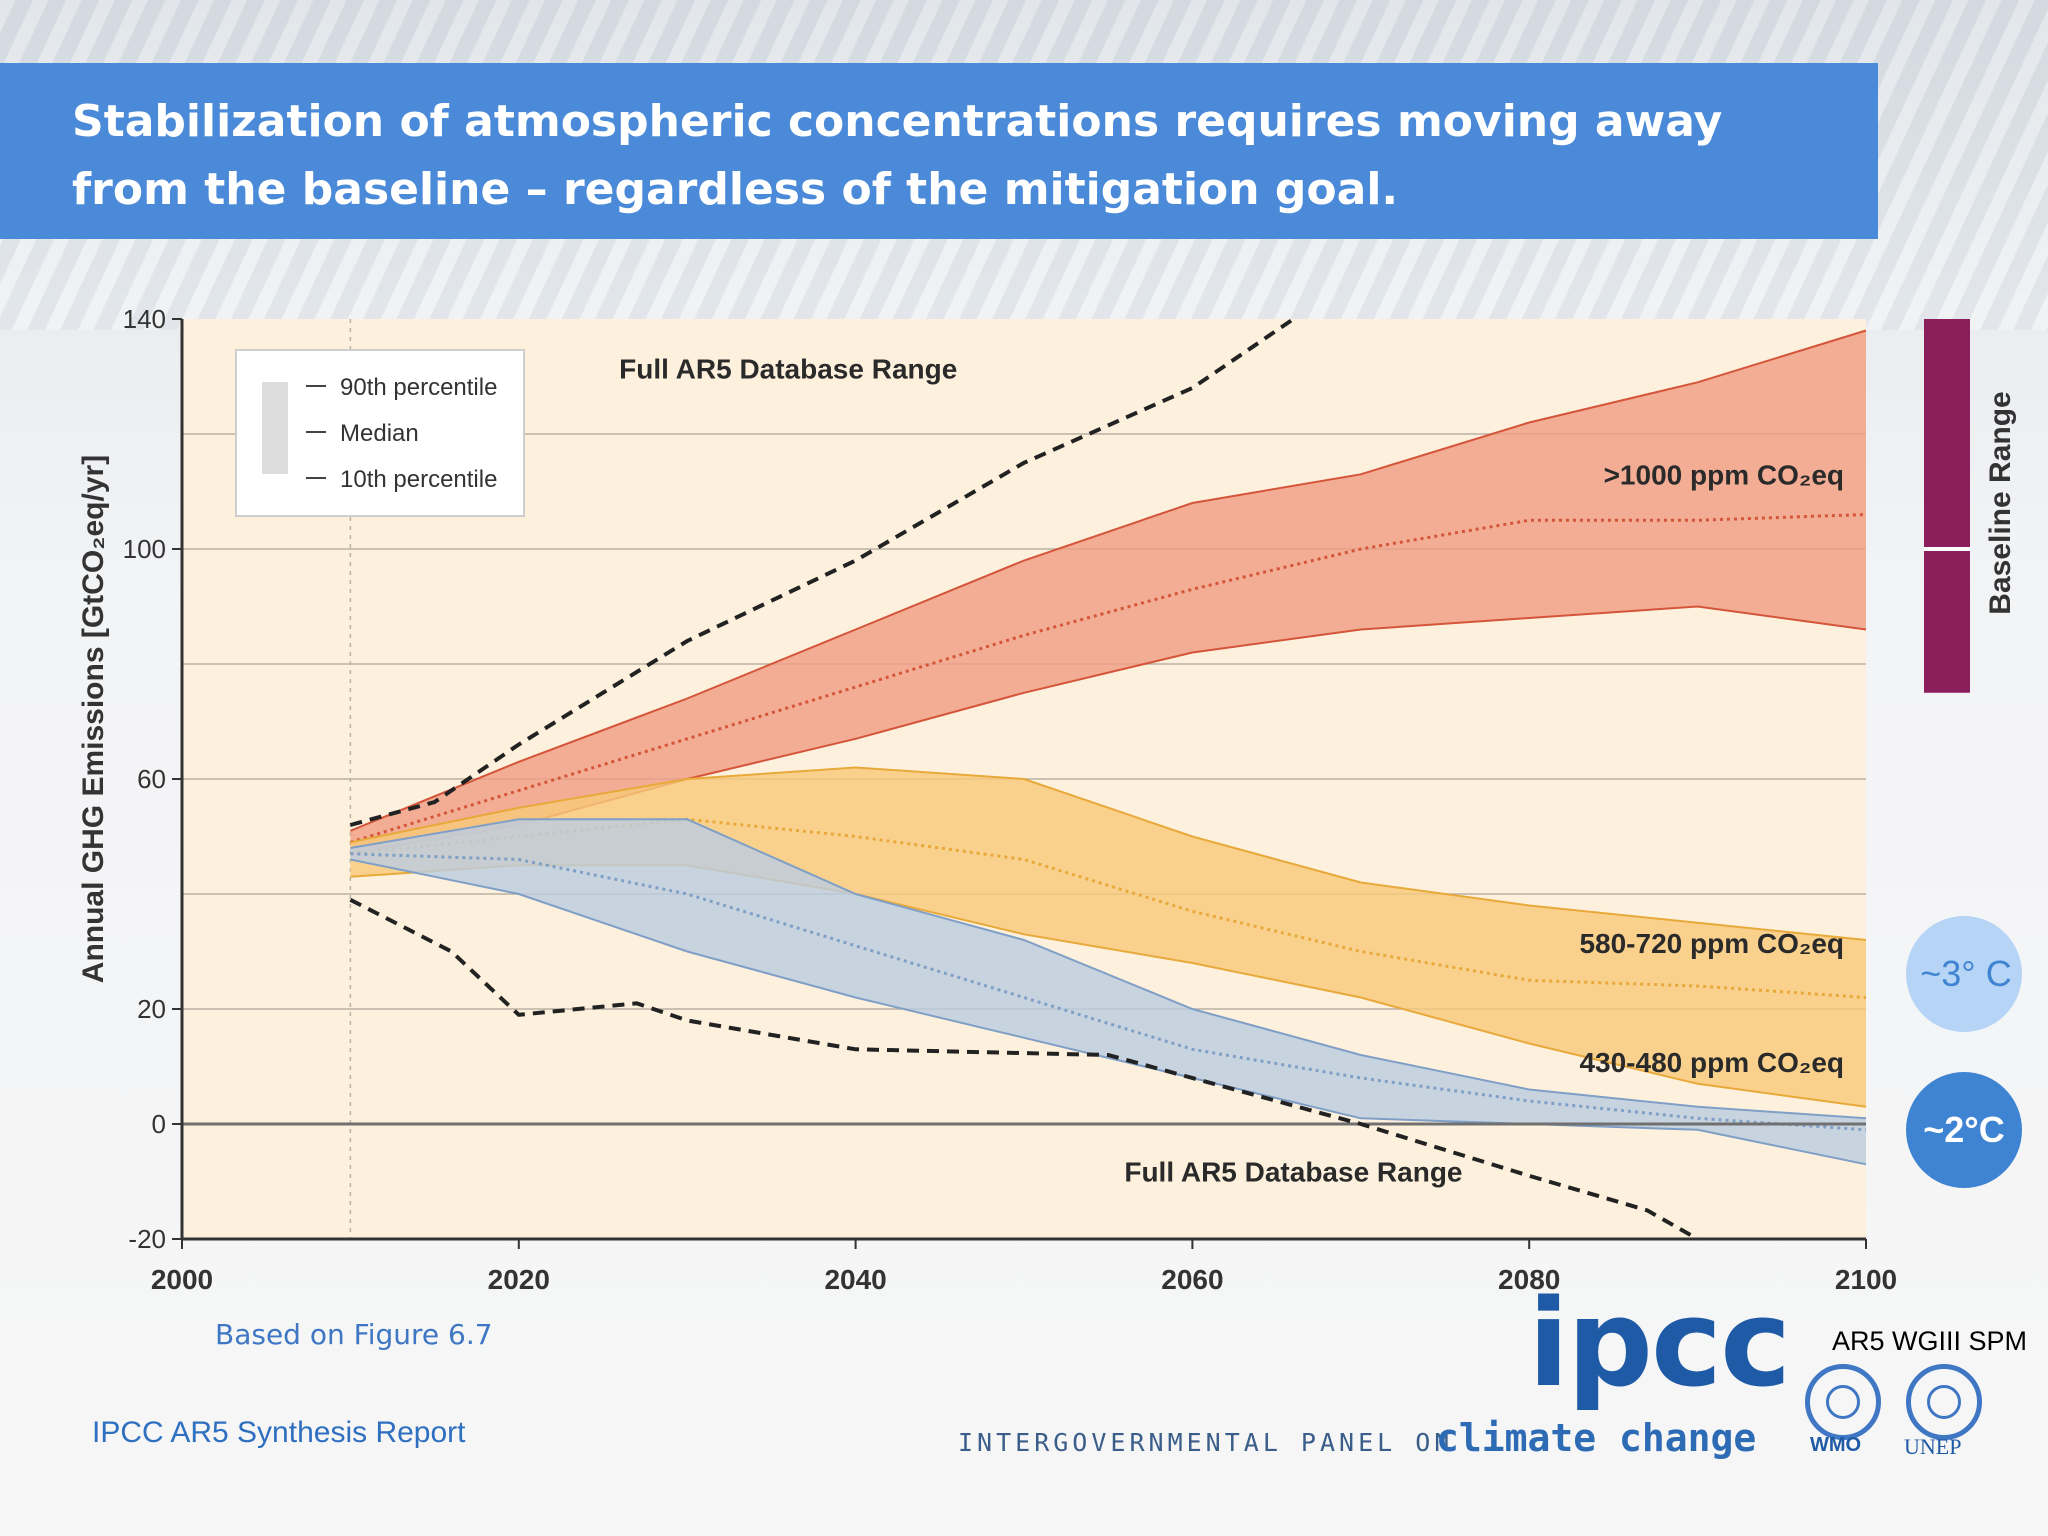 This screenshot has width=2048, height=1536. What do you see at coordinates (1293, 1172) in the screenshot?
I see `database-range-lower-label: Full AR5 Database Range` at bounding box center [1293, 1172].